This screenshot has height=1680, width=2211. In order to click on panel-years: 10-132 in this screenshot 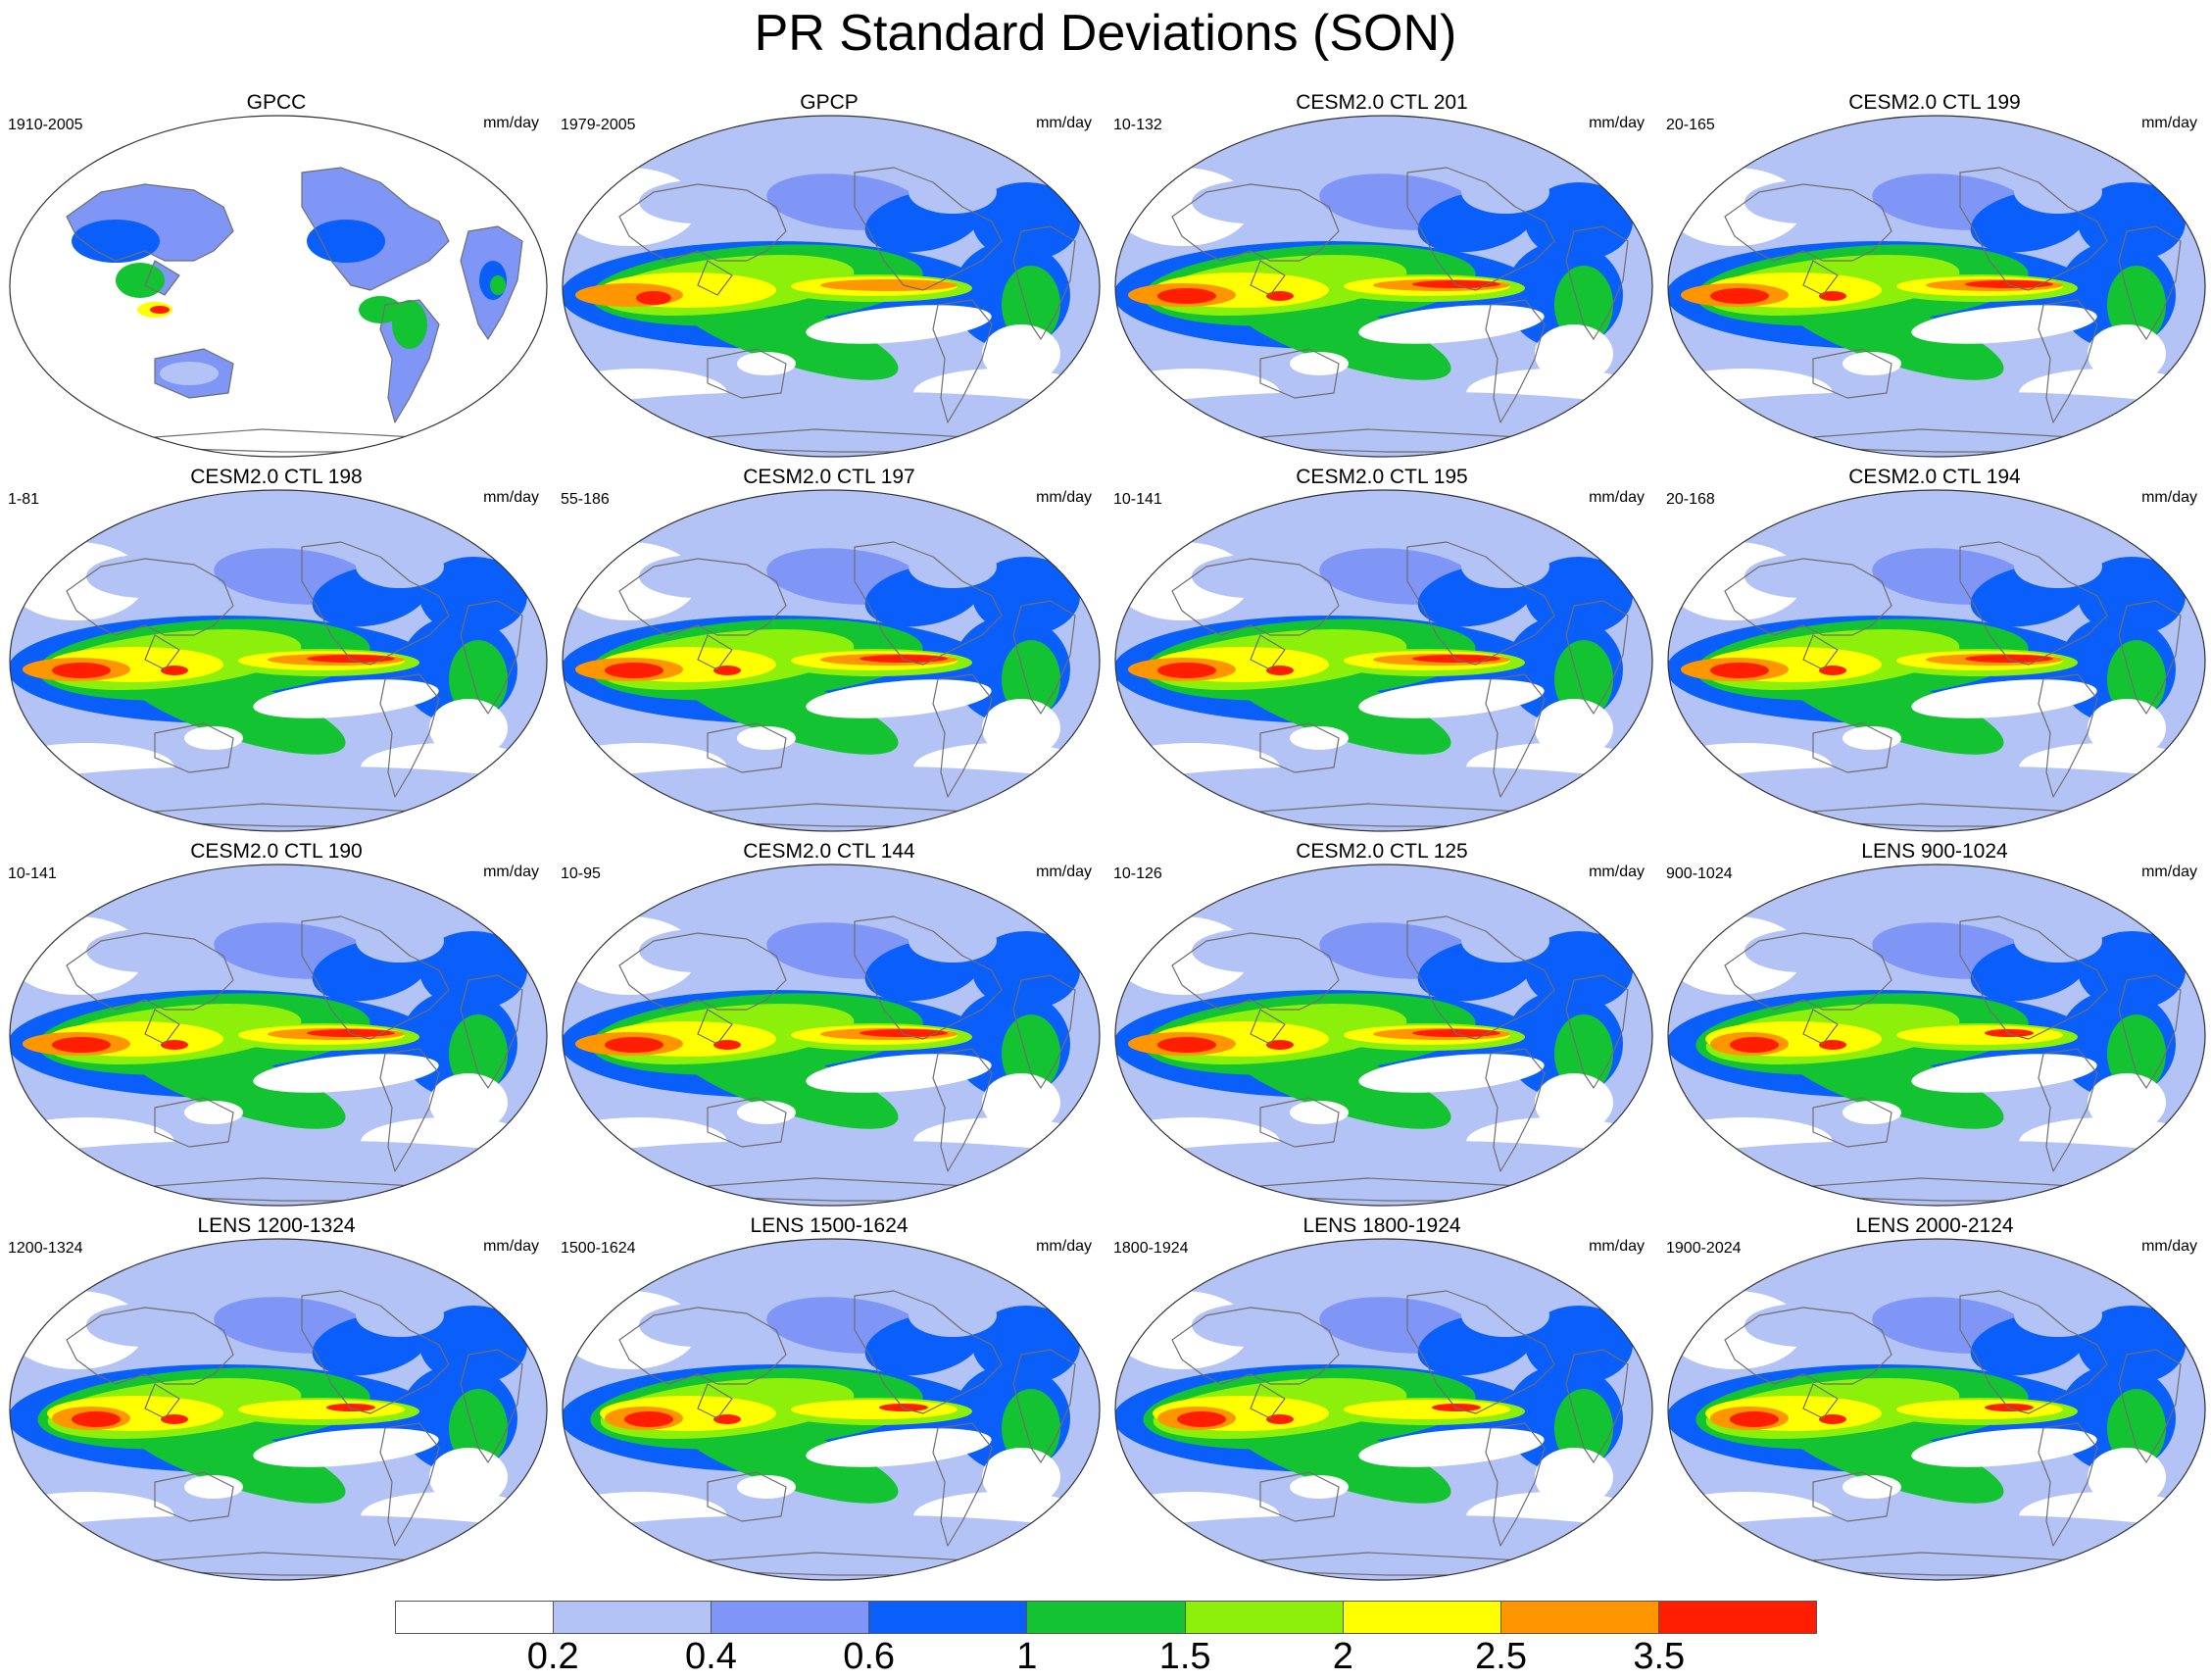, I will do `click(1137, 125)`.